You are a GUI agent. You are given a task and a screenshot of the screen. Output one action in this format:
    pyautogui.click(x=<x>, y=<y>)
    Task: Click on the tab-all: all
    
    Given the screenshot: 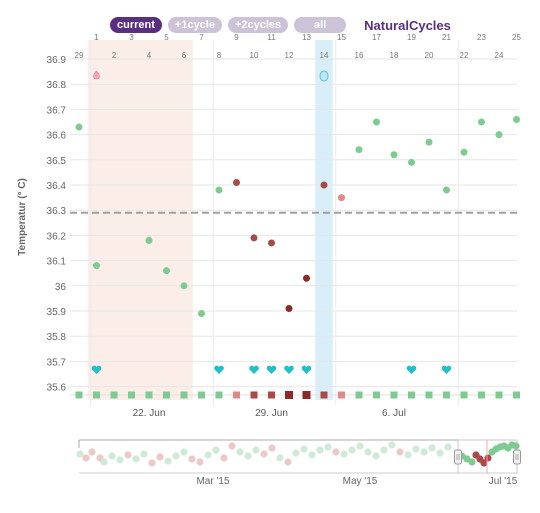 What is the action you would take?
    pyautogui.click(x=320, y=25)
    